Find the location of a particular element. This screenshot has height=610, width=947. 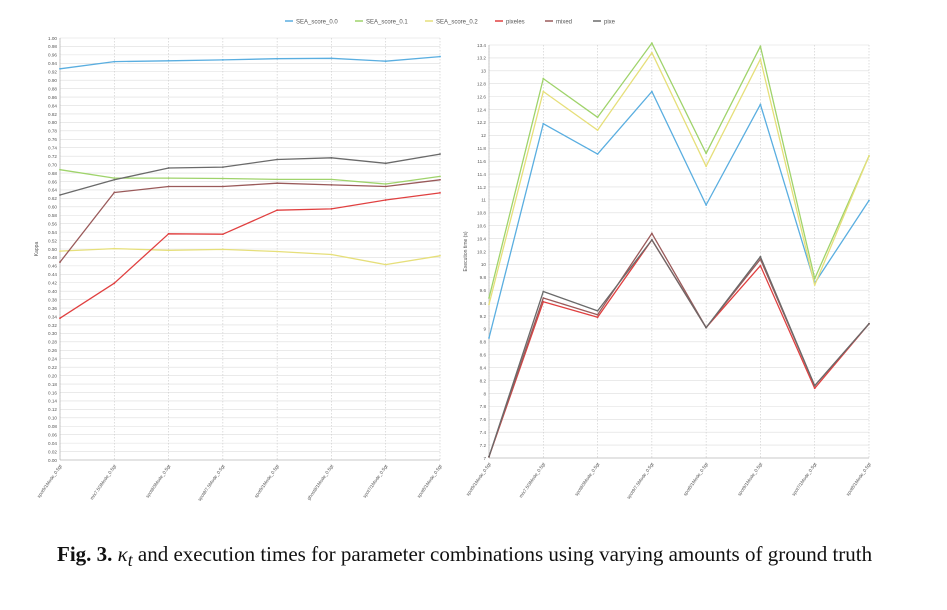

chart-1-series-pixe is located at coordinates (679, 348).